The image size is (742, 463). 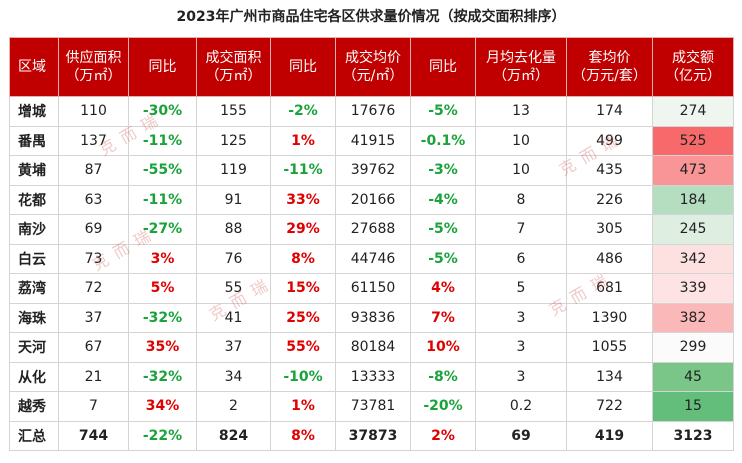 I want to click on cell: -0.1%, so click(x=443, y=140).